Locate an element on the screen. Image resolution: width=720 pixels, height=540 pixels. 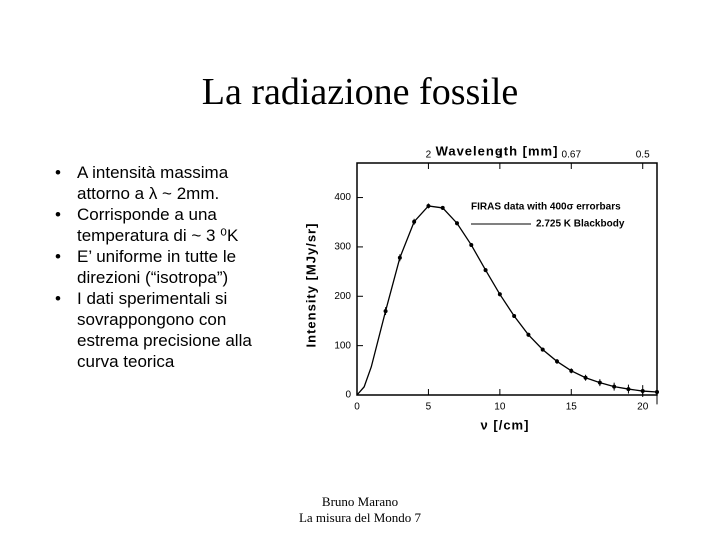
y-tick-label: 400 is located at coordinates (342, 197).